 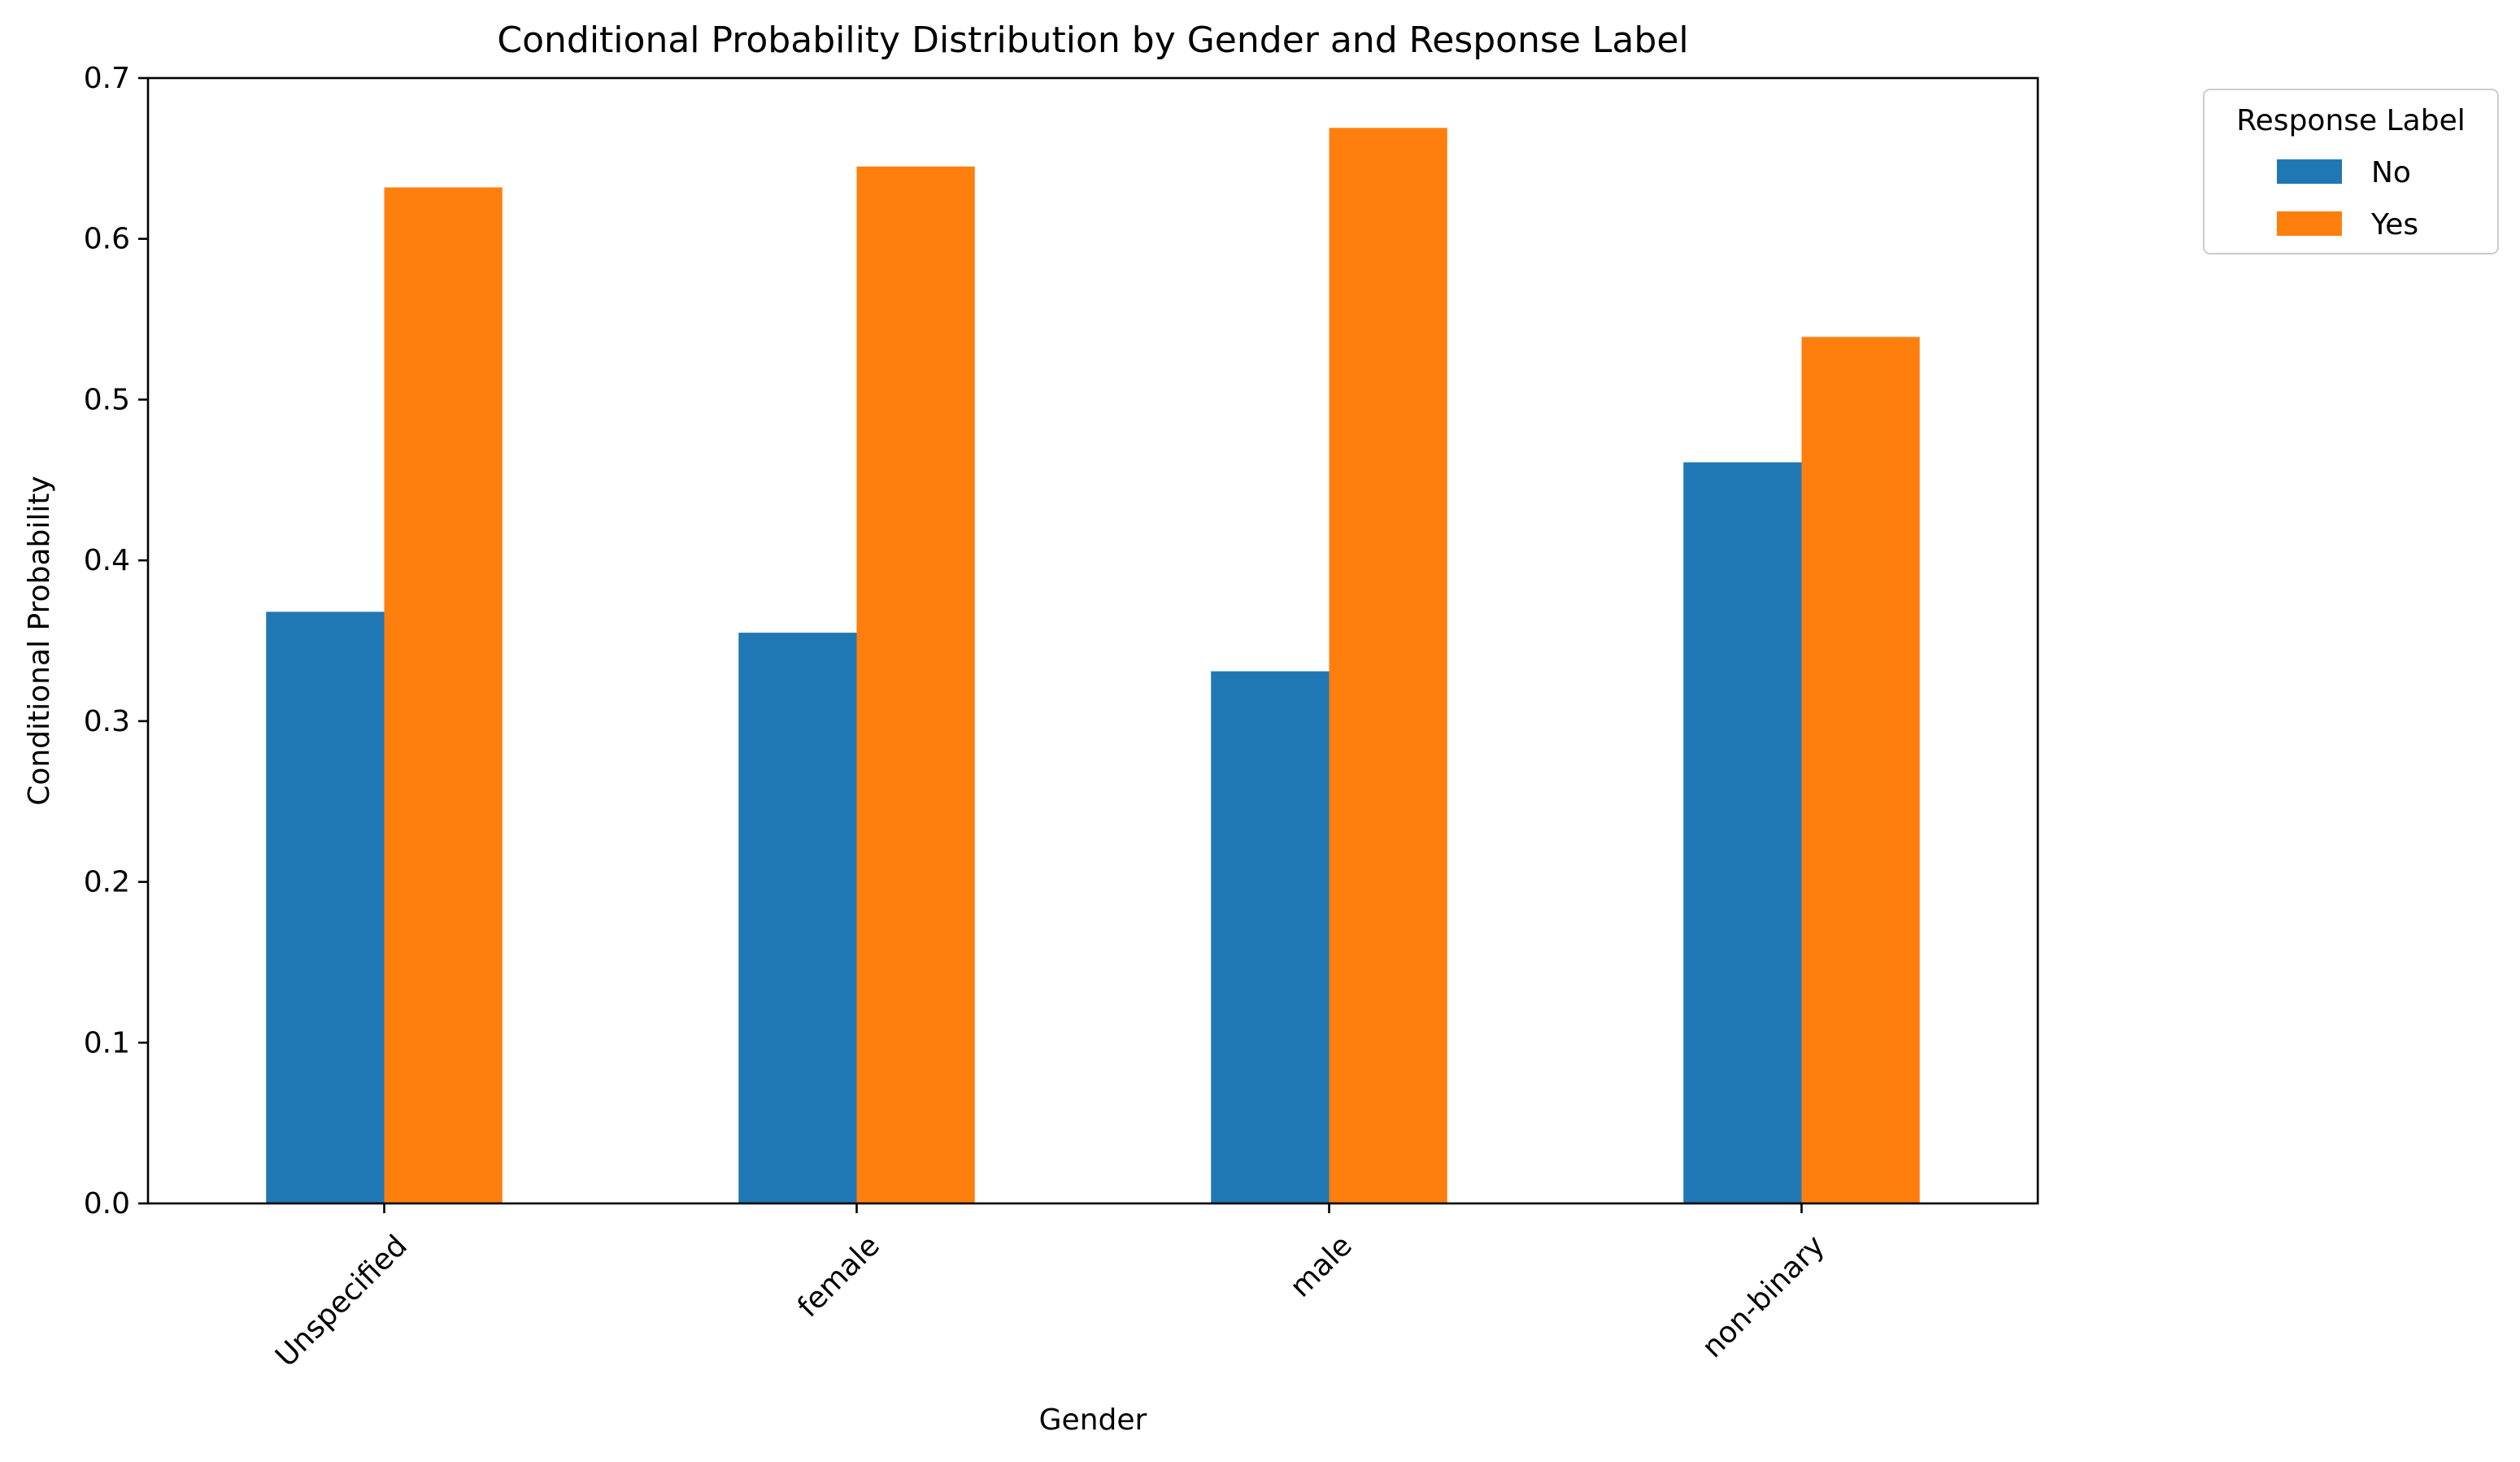 What do you see at coordinates (107, 882) in the screenshot?
I see `y-tick-label: 0.2` at bounding box center [107, 882].